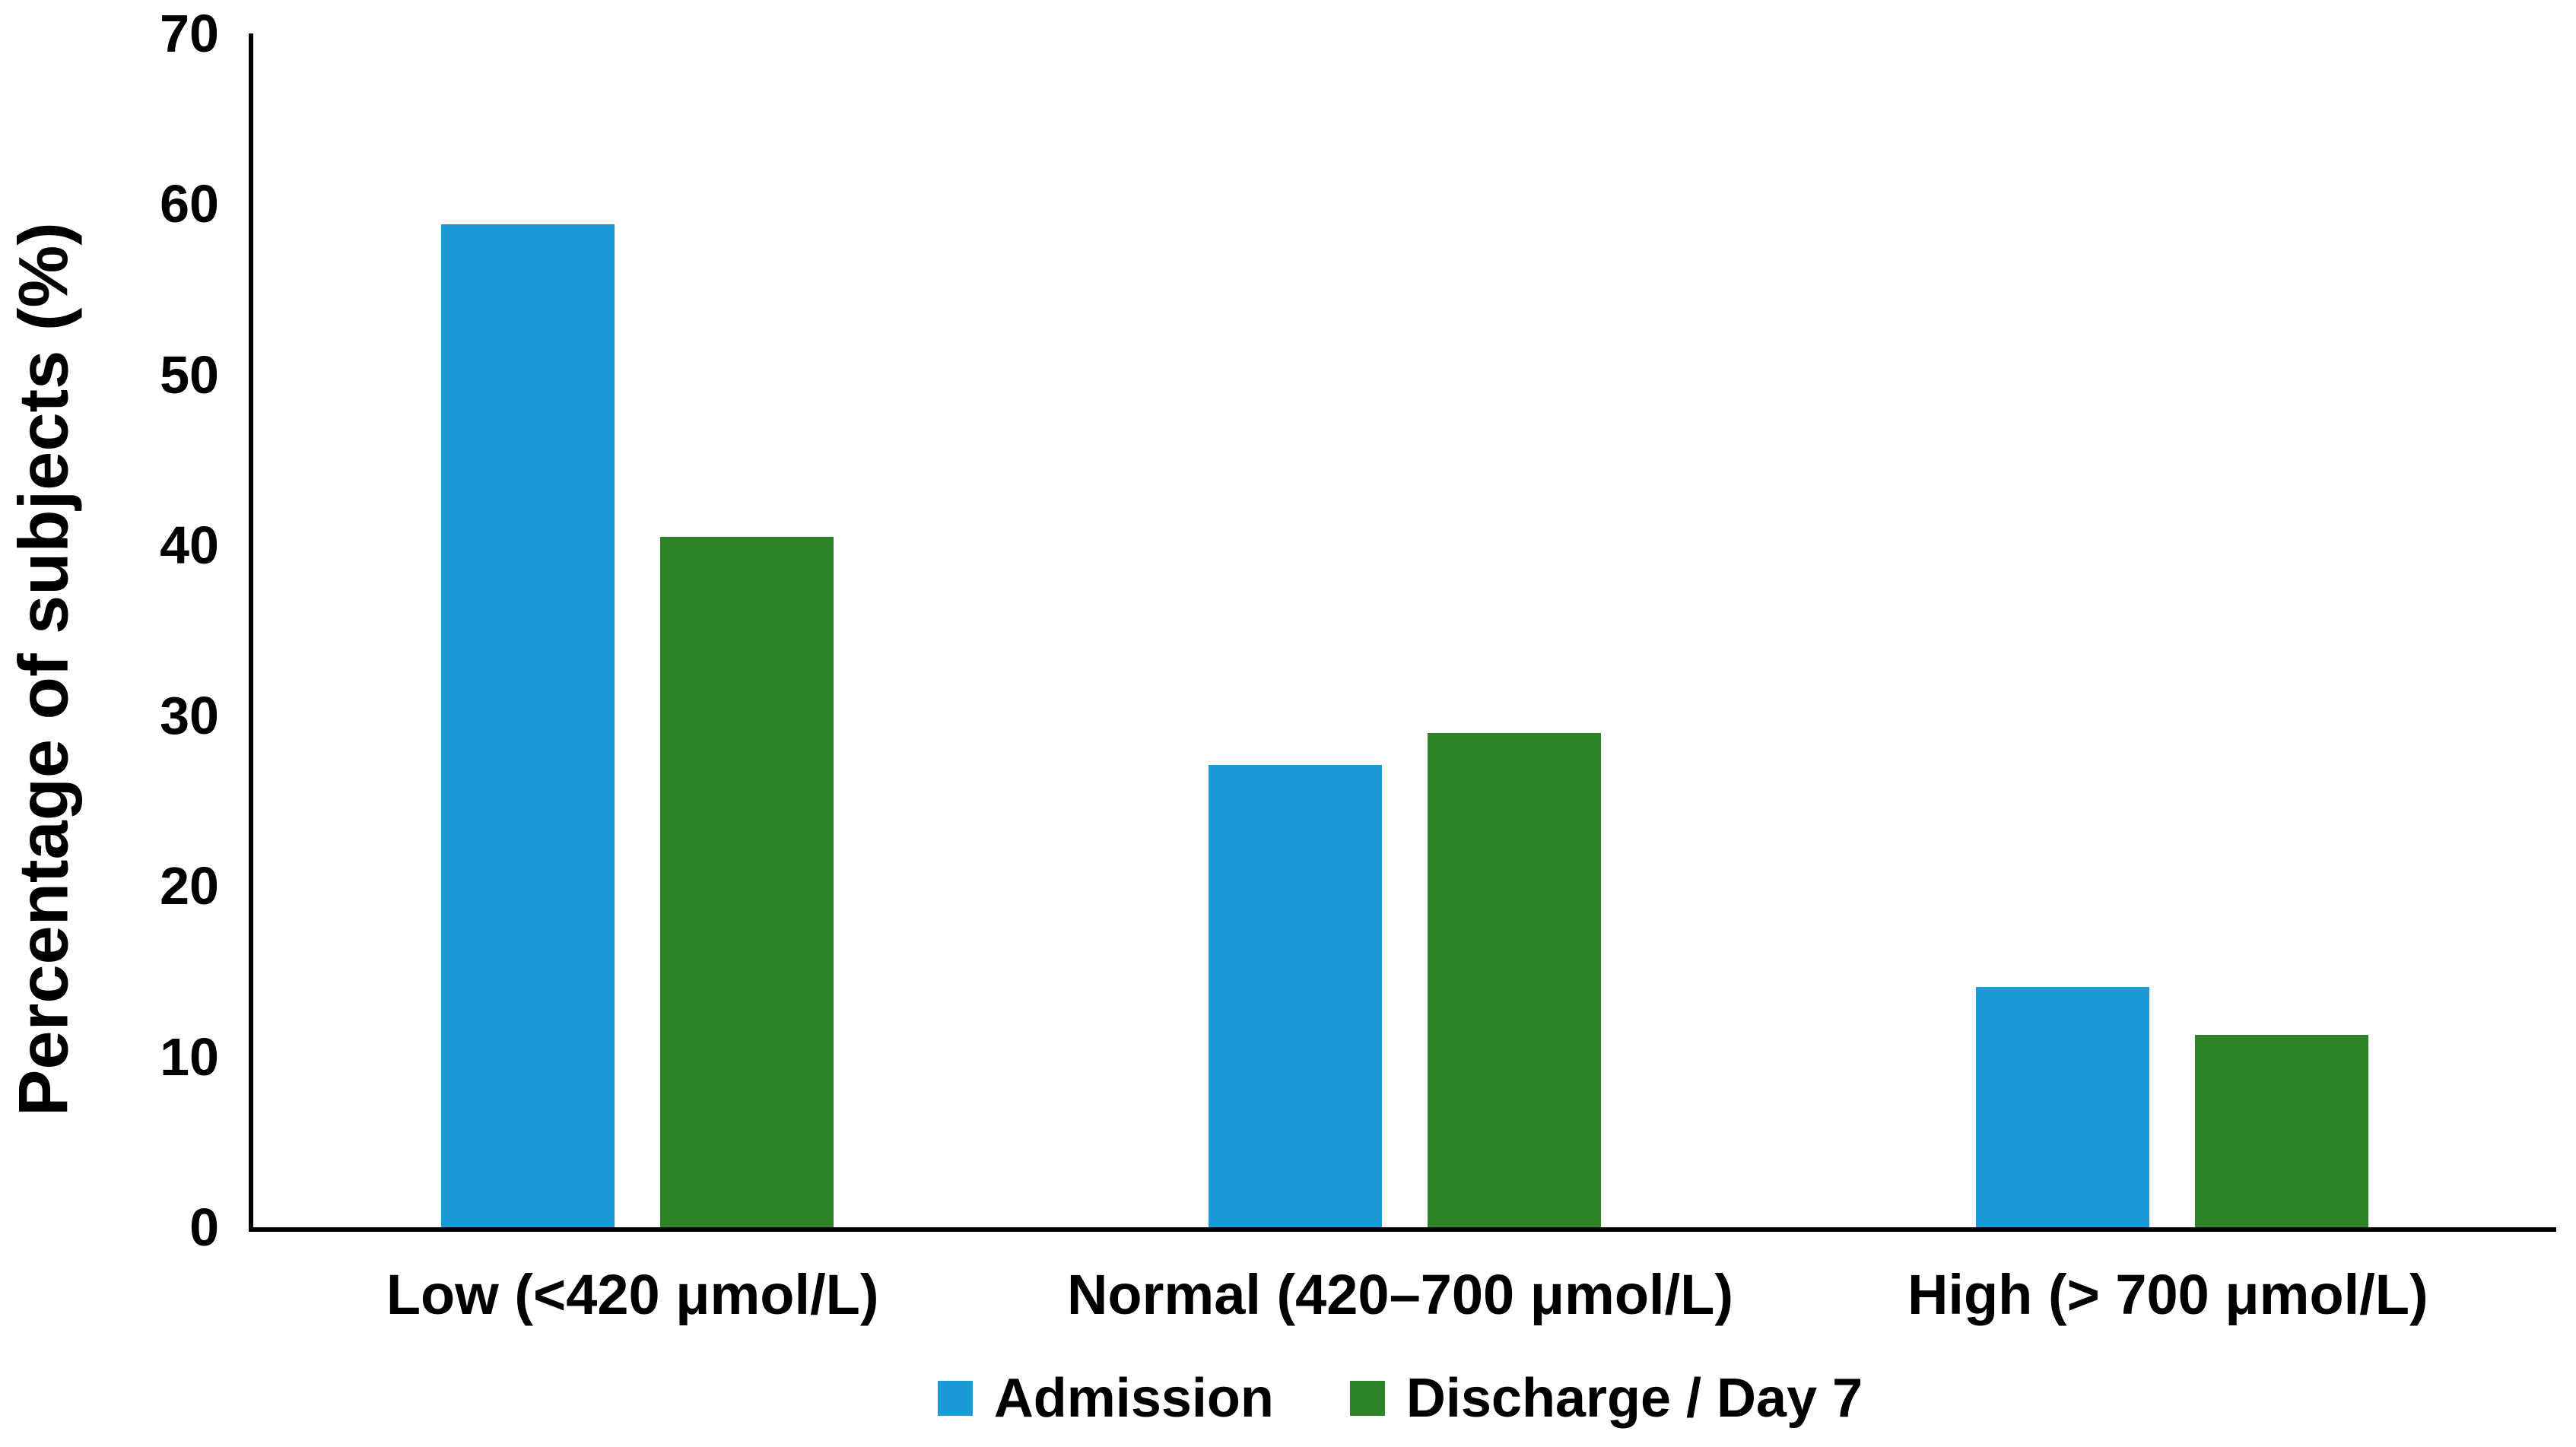 The height and width of the screenshot is (1447, 2576). What do you see at coordinates (110, 630) in the screenshot?
I see `y-axis-tick-labels: 0 10 20 30 40 50 60 70` at bounding box center [110, 630].